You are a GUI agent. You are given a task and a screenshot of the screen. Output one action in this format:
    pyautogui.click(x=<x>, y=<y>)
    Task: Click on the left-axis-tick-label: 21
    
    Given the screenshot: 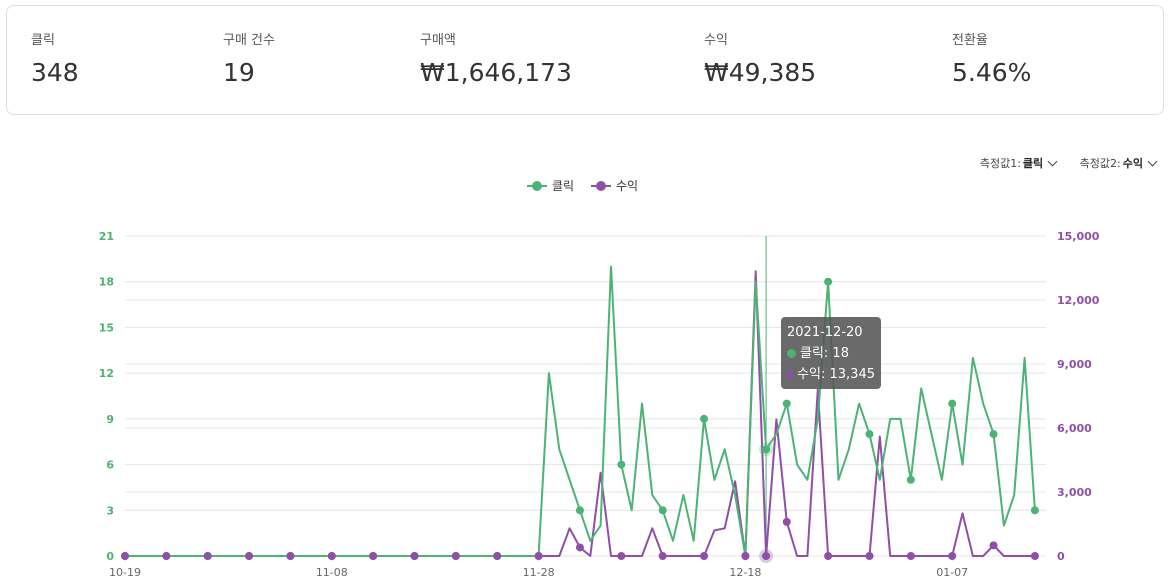 What is the action you would take?
    pyautogui.click(x=106, y=236)
    